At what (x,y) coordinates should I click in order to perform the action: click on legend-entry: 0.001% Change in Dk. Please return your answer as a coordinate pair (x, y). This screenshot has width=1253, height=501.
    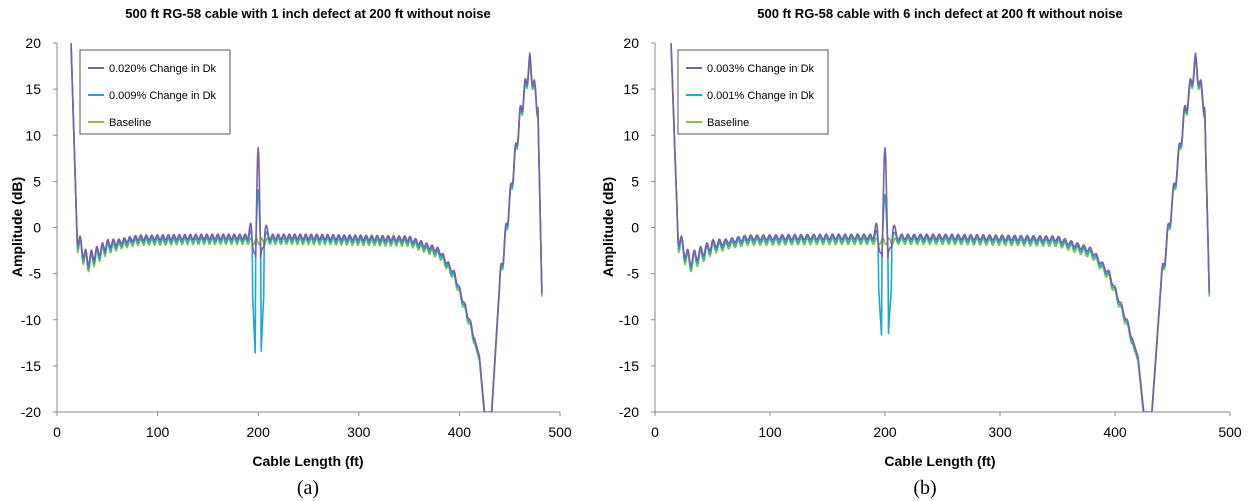
    Looking at the image, I should click on (761, 96).